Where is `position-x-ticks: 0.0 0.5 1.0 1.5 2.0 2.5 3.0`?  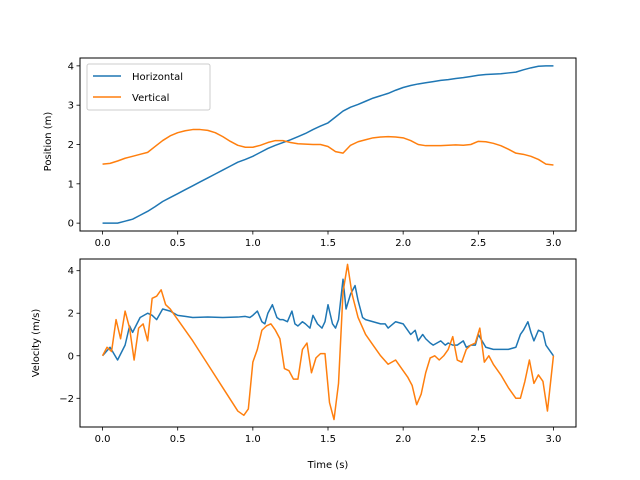
position-x-ticks: 0.0 0.5 1.0 1.5 2.0 2.5 3.0 is located at coordinates (328, 240).